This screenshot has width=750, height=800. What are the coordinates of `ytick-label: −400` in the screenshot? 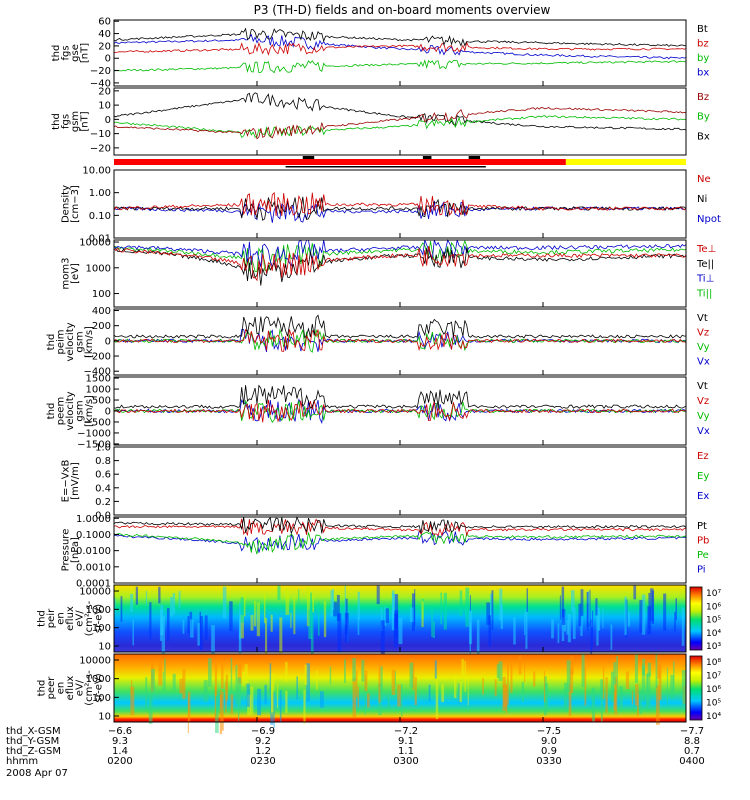 It's located at (97, 372).